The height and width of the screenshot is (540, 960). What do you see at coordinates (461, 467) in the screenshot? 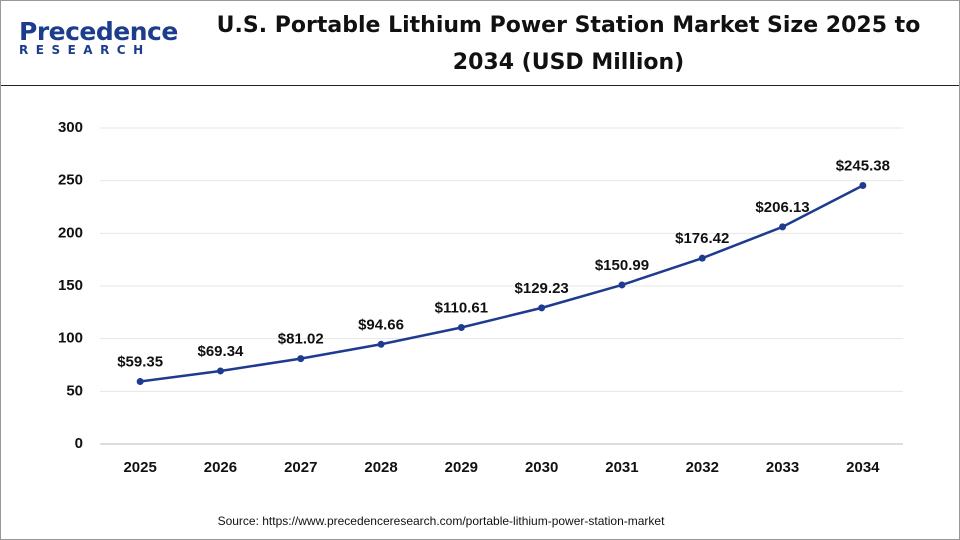
I see `x-tick-label: 2029` at bounding box center [461, 467].